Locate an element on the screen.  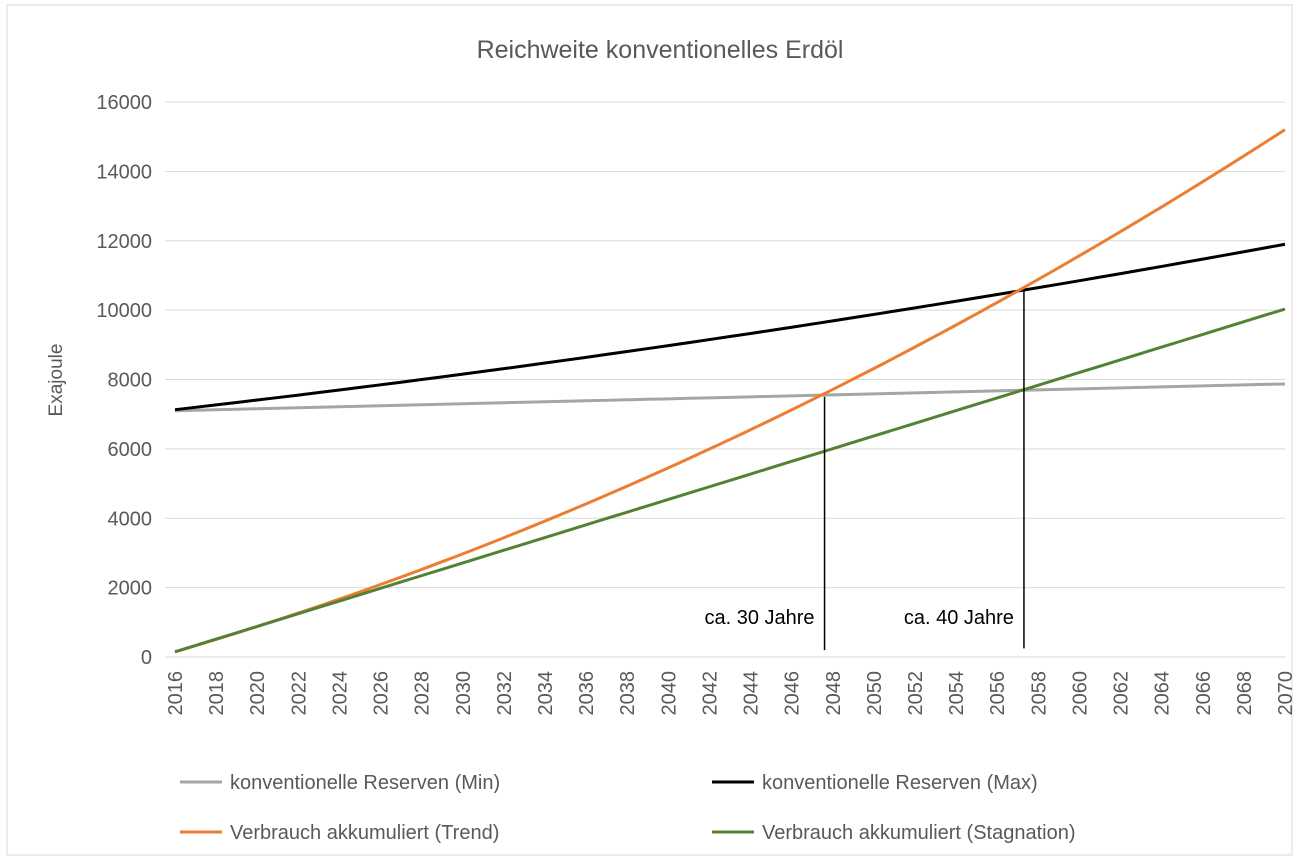
x-tick-label: 2050 is located at coordinates (875, 693).